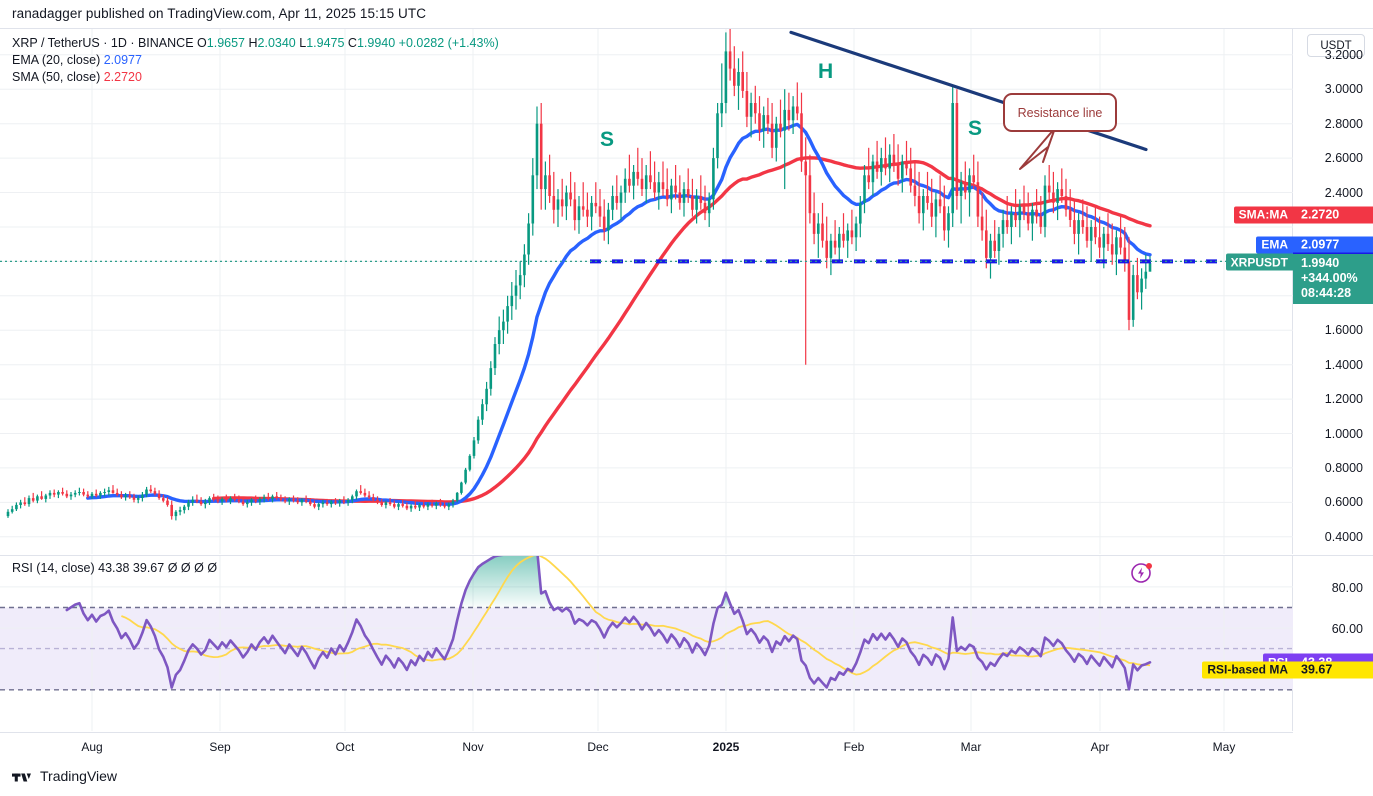 The image size is (1373, 796). I want to click on rsi-legend: RSI (14, close) 43.38 39.67 Ø Ø Ø Ø, so click(114, 568).